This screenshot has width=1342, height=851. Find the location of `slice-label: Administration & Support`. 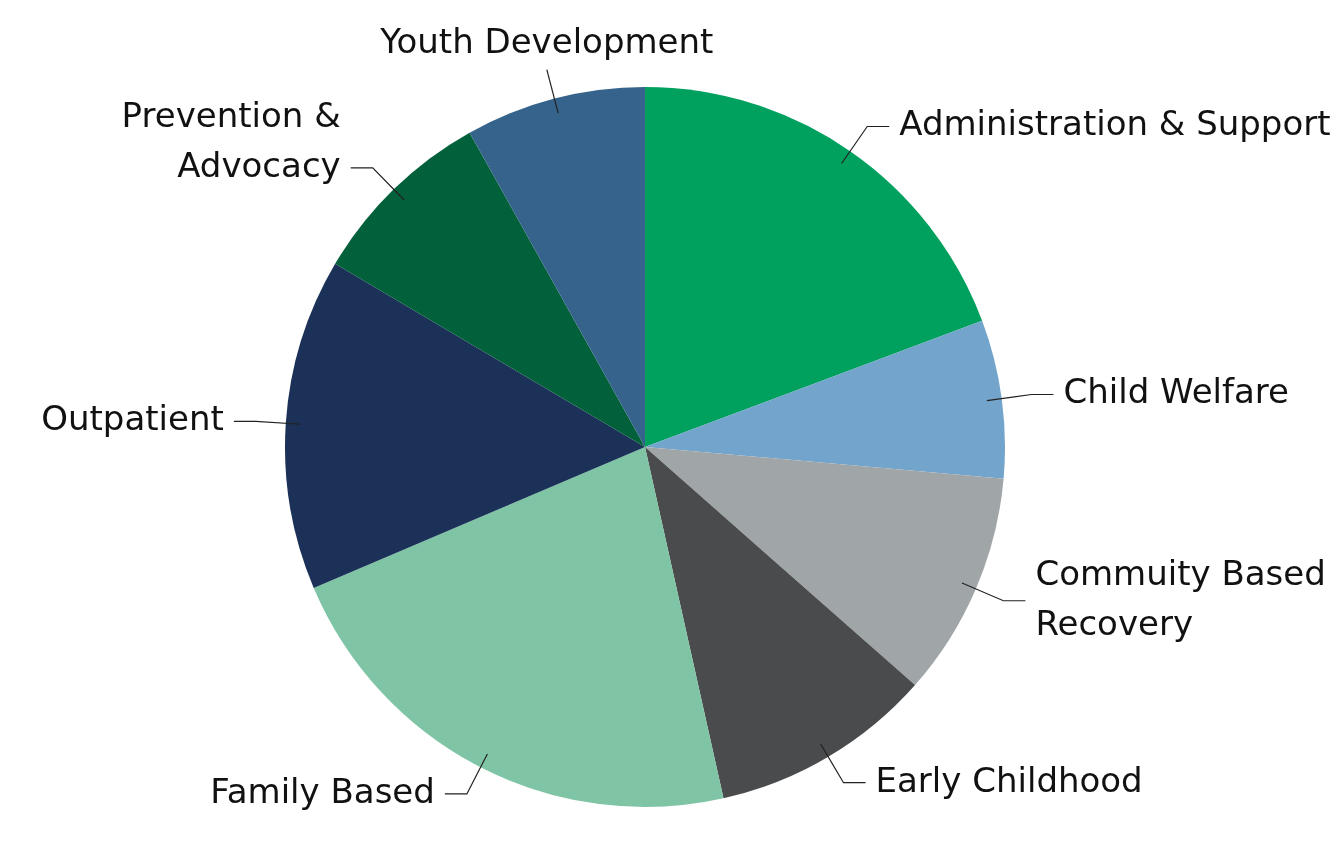

slice-label: Administration & Support is located at coordinates (1115, 123).